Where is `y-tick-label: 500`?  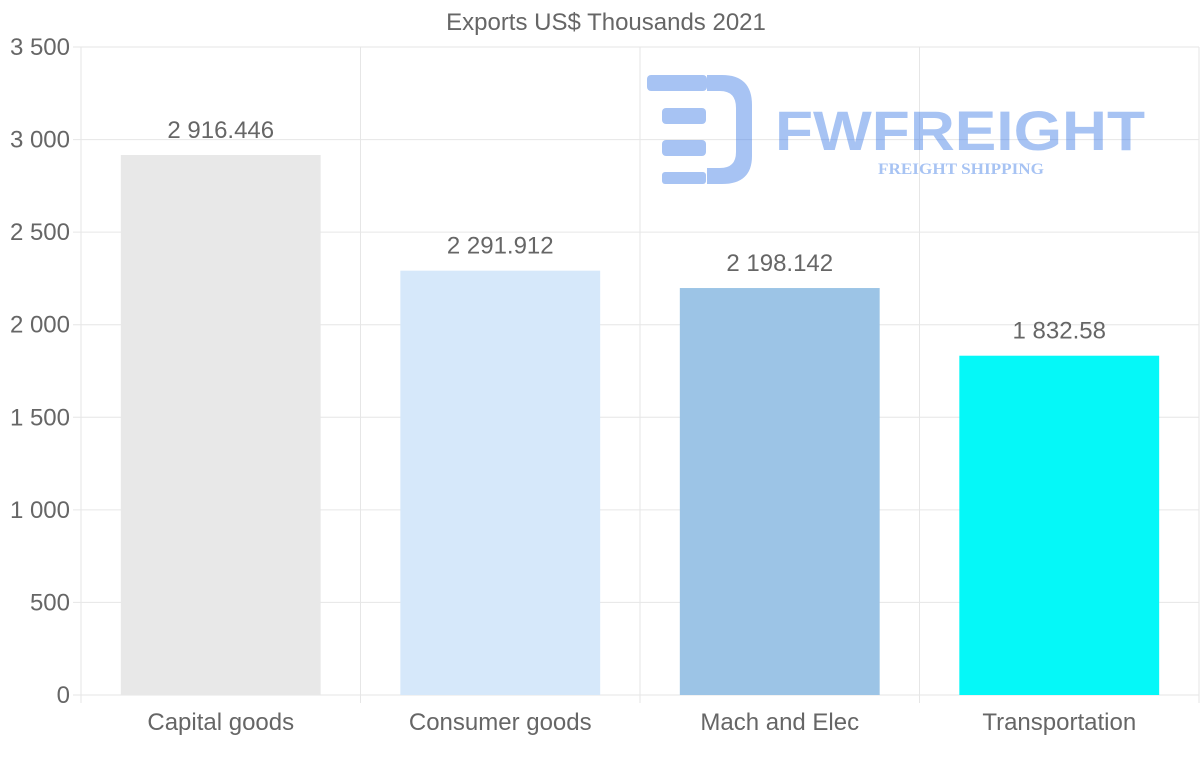 y-tick-label: 500 is located at coordinates (50, 602).